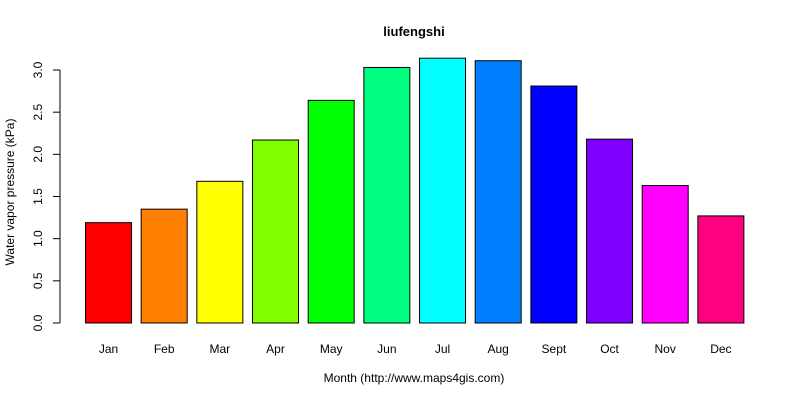 The width and height of the screenshot is (800, 405). Describe the element at coordinates (38, 154) in the screenshot. I see `y-tick-label: 2.0` at that location.